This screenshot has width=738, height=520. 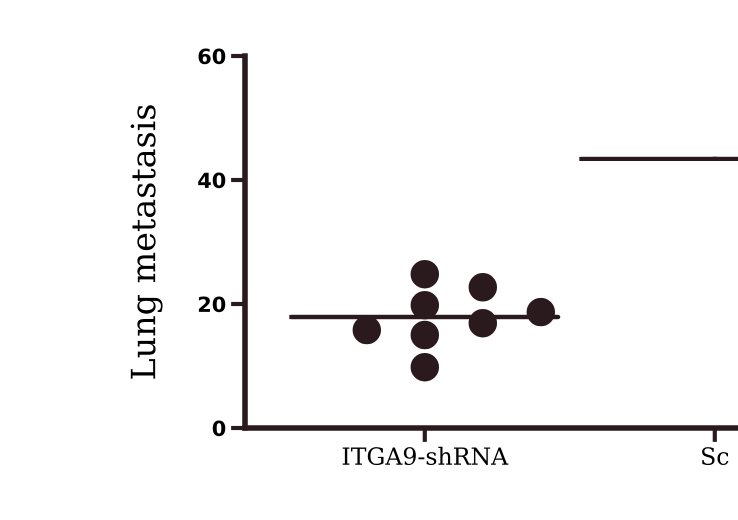 What do you see at coordinates (425, 456) in the screenshot?
I see `x-tick-label: ITGA9-shRNA` at bounding box center [425, 456].